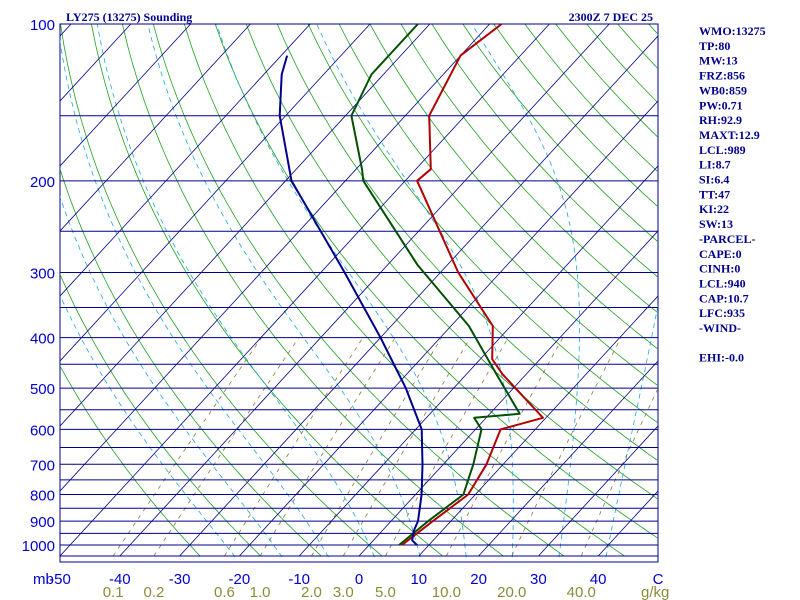  Describe the element at coordinates (722, 150) in the screenshot. I see `stat-line: LCL:989` at that location.